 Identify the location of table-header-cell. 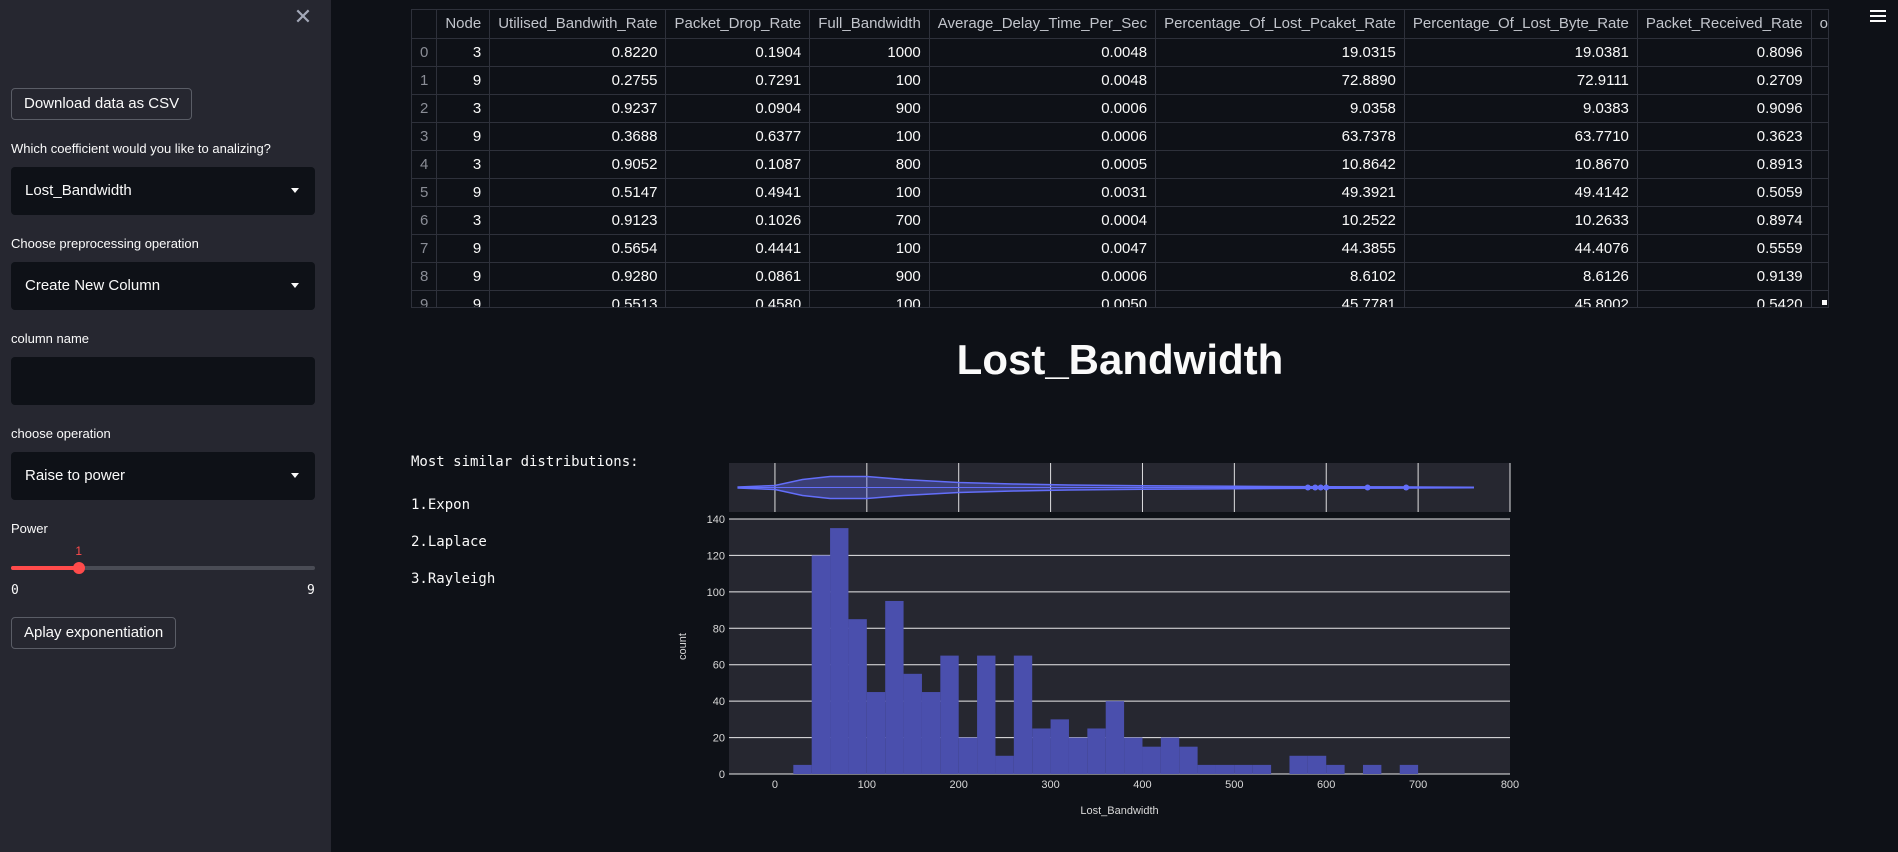
(425, 24).